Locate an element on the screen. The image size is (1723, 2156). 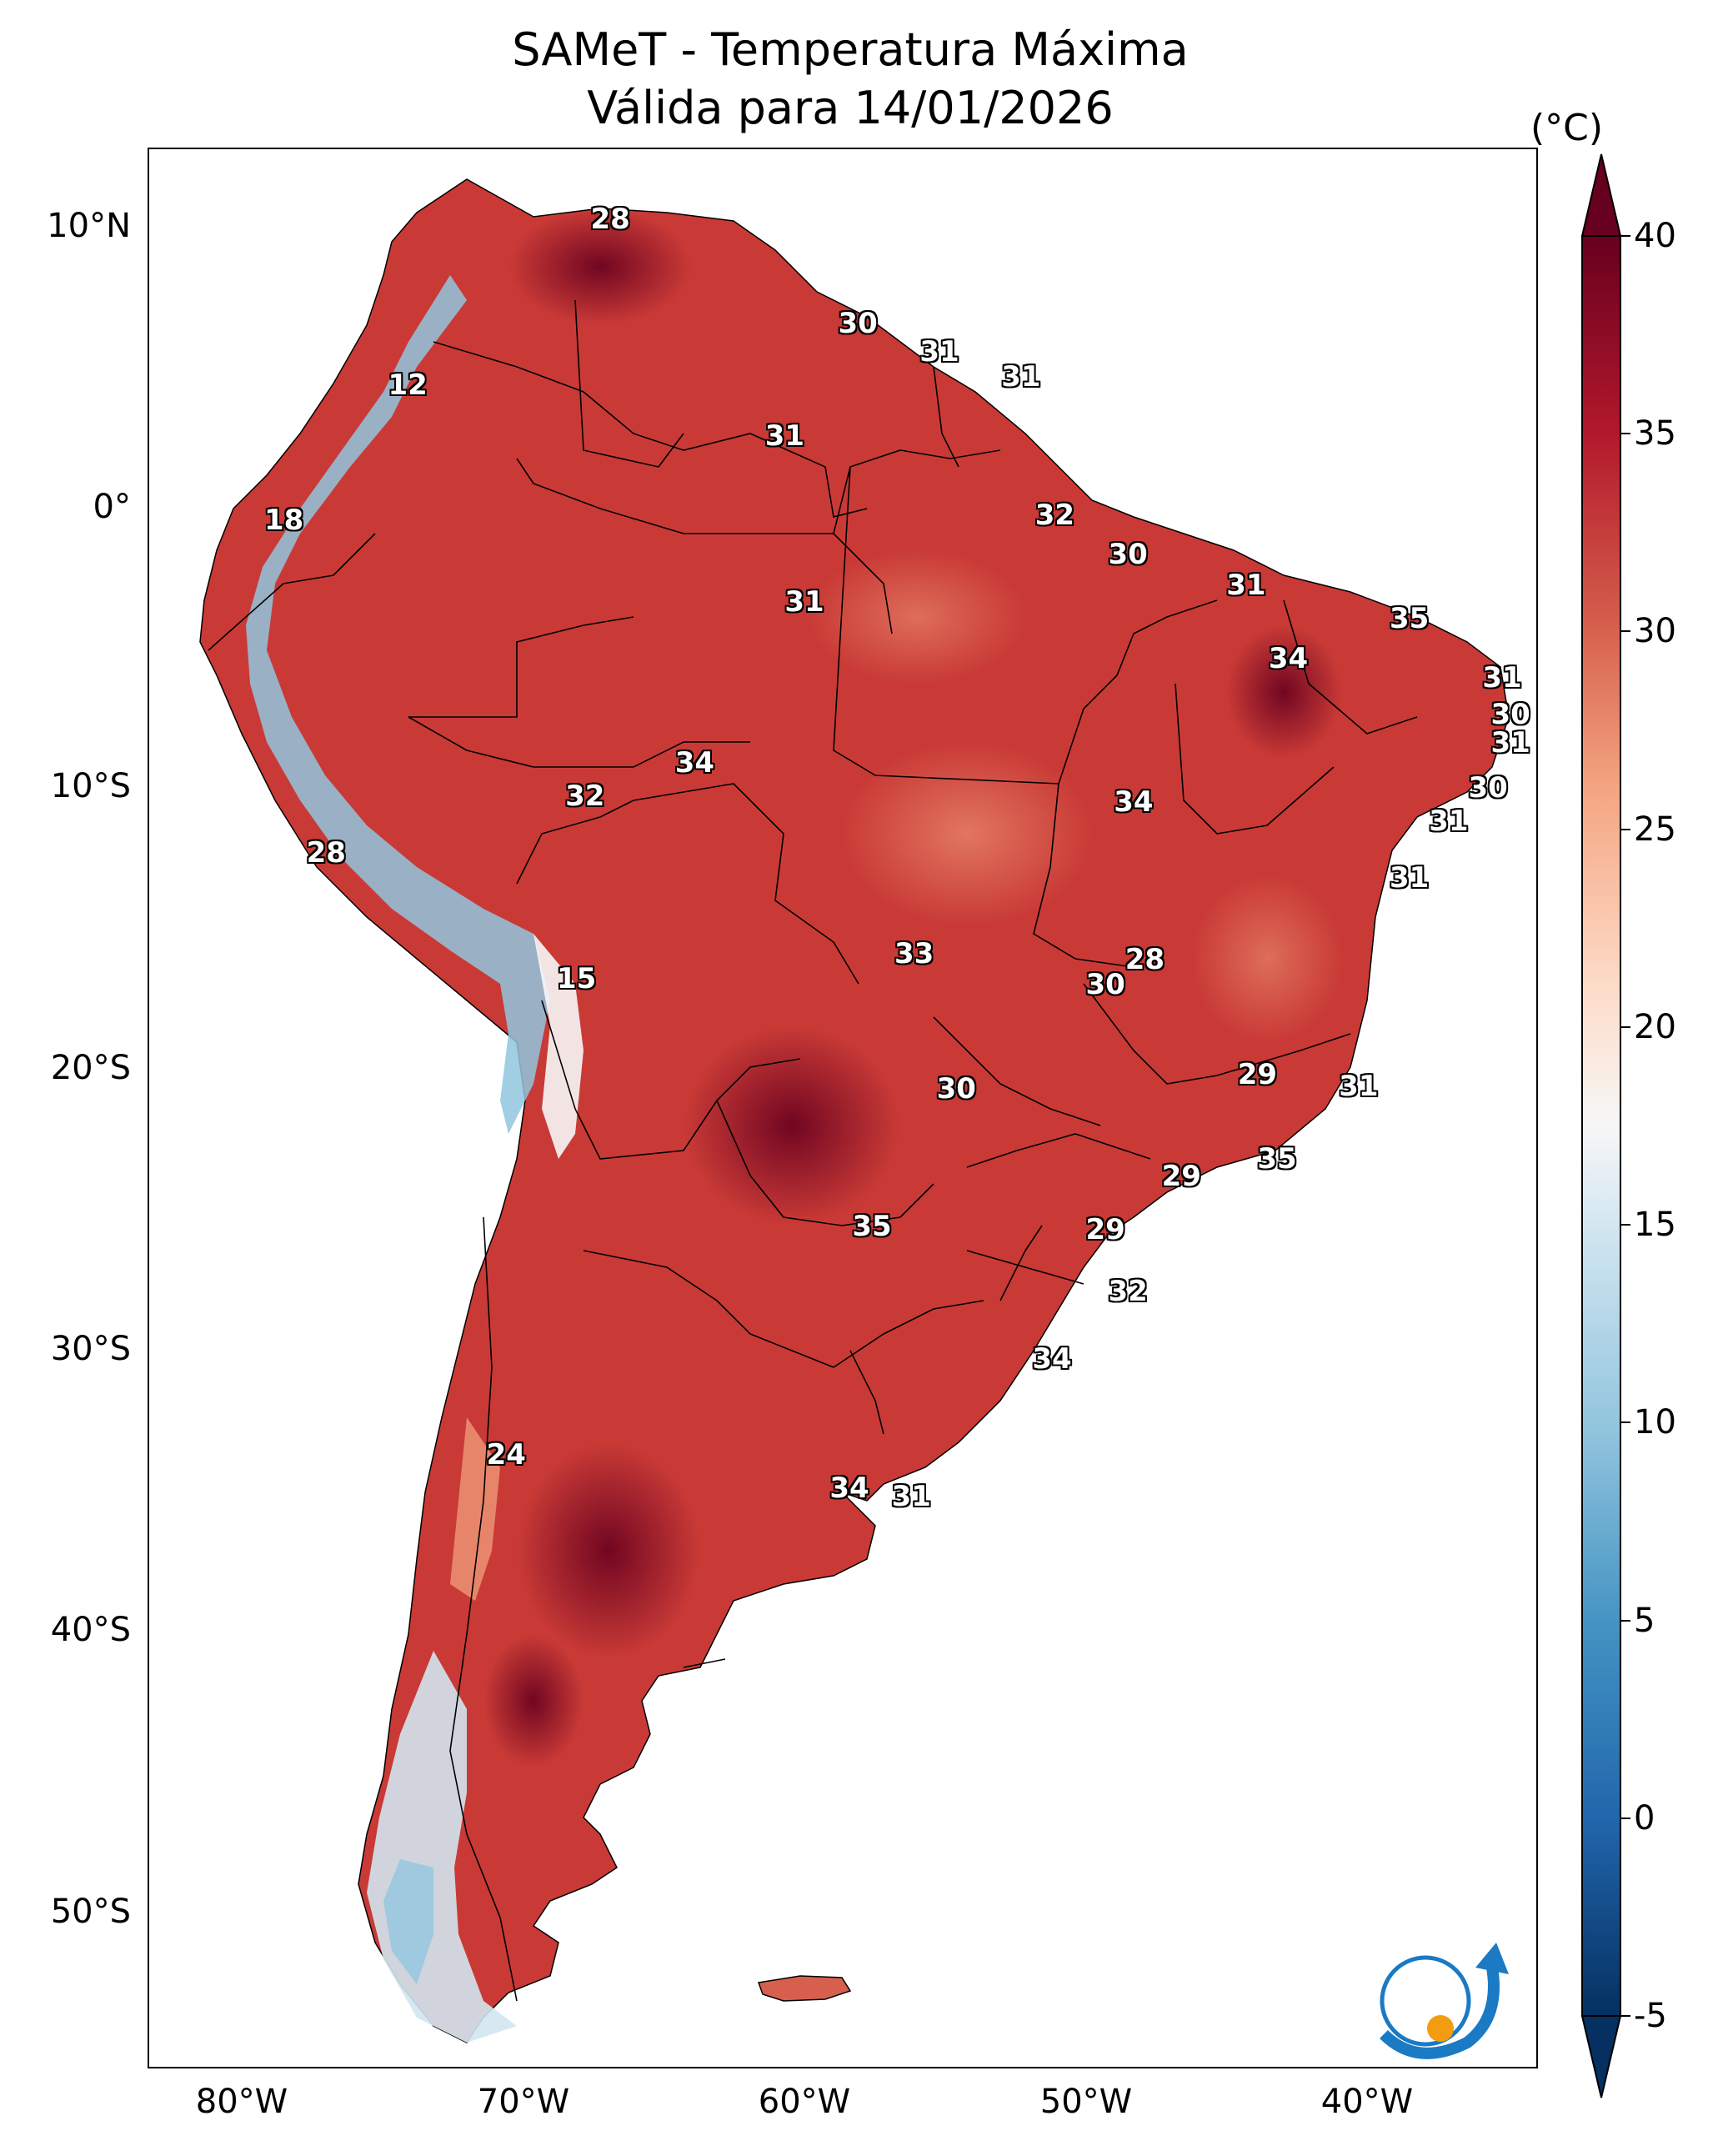
colorbar is located at coordinates (1601, 1125).